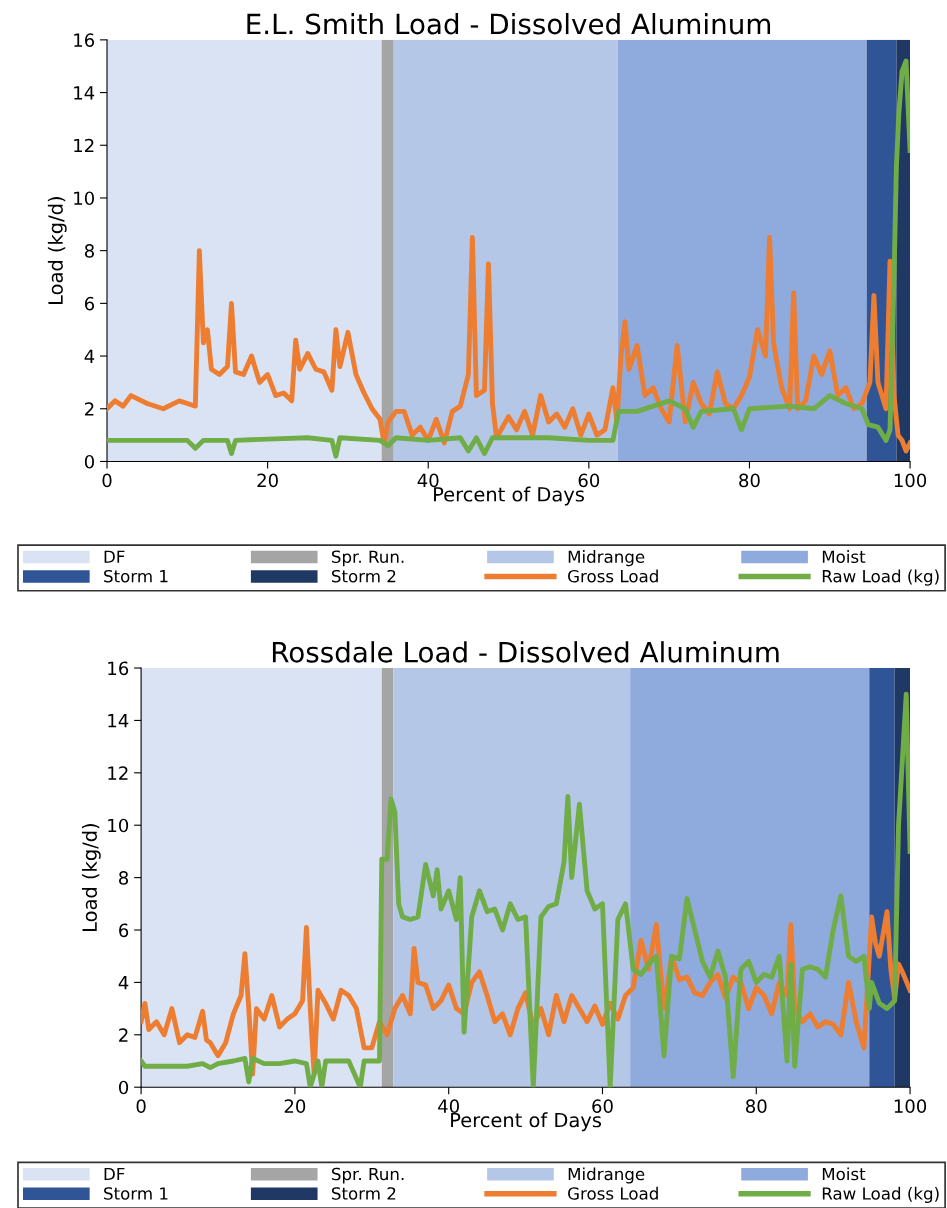 The width and height of the screenshot is (947, 1208). Describe the element at coordinates (141, 1106) in the screenshot. I see `x-tick-label: 0` at that location.